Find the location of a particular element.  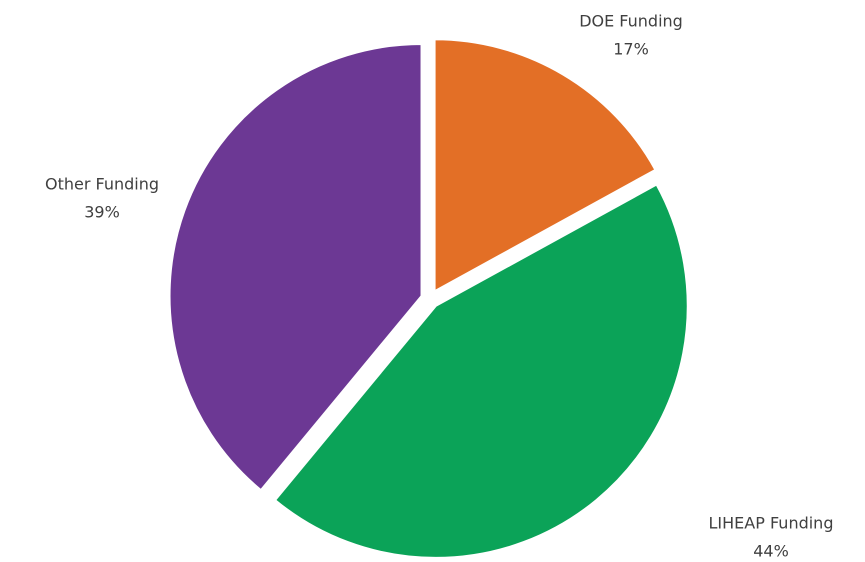

slice-value-label: 44% is located at coordinates (771, 551).